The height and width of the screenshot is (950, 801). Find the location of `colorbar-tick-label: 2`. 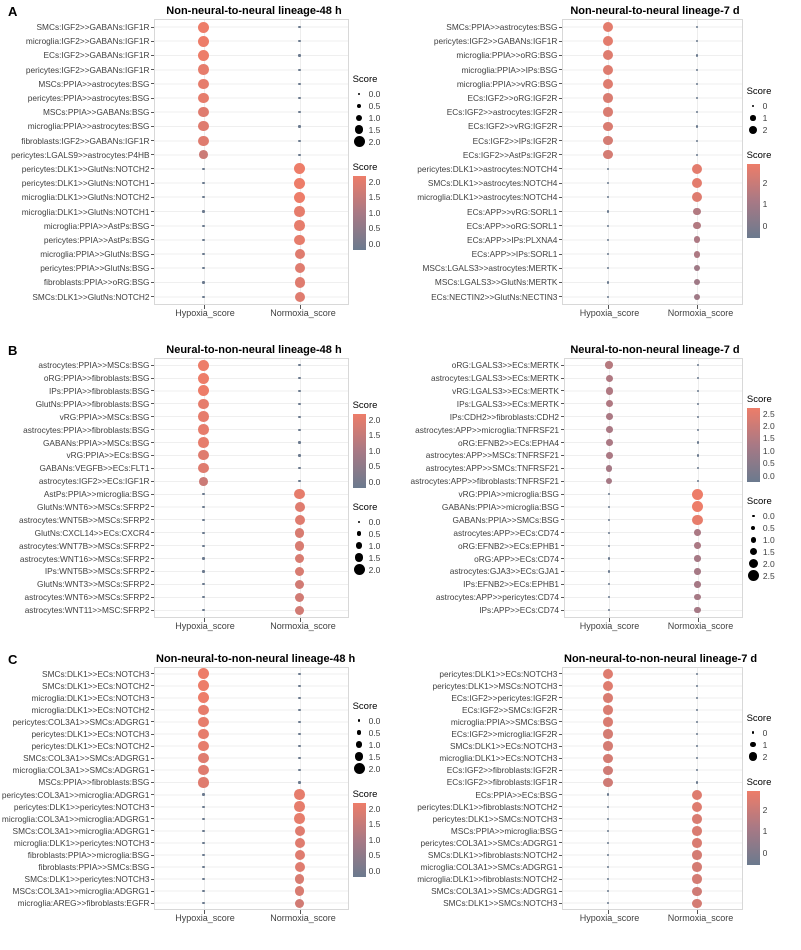

colorbar-tick-label: 2 is located at coordinates (765, 809).